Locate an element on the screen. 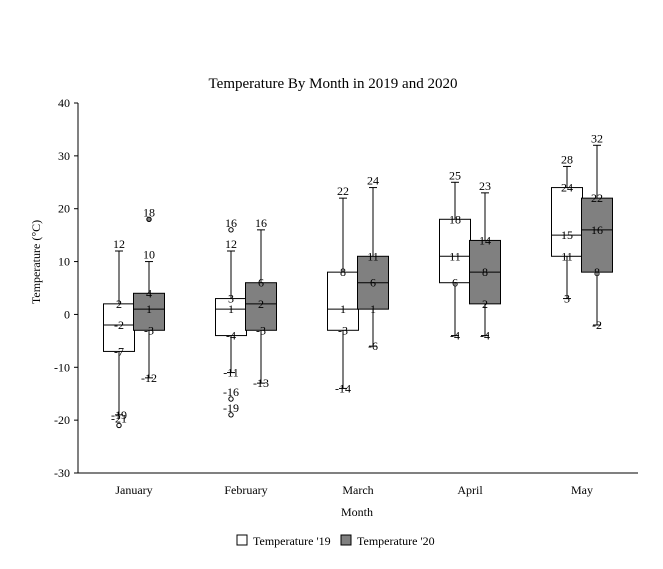 Image resolution: width=663 pixels, height=569 pixels. data-label: 14 is located at coordinates (485, 240).